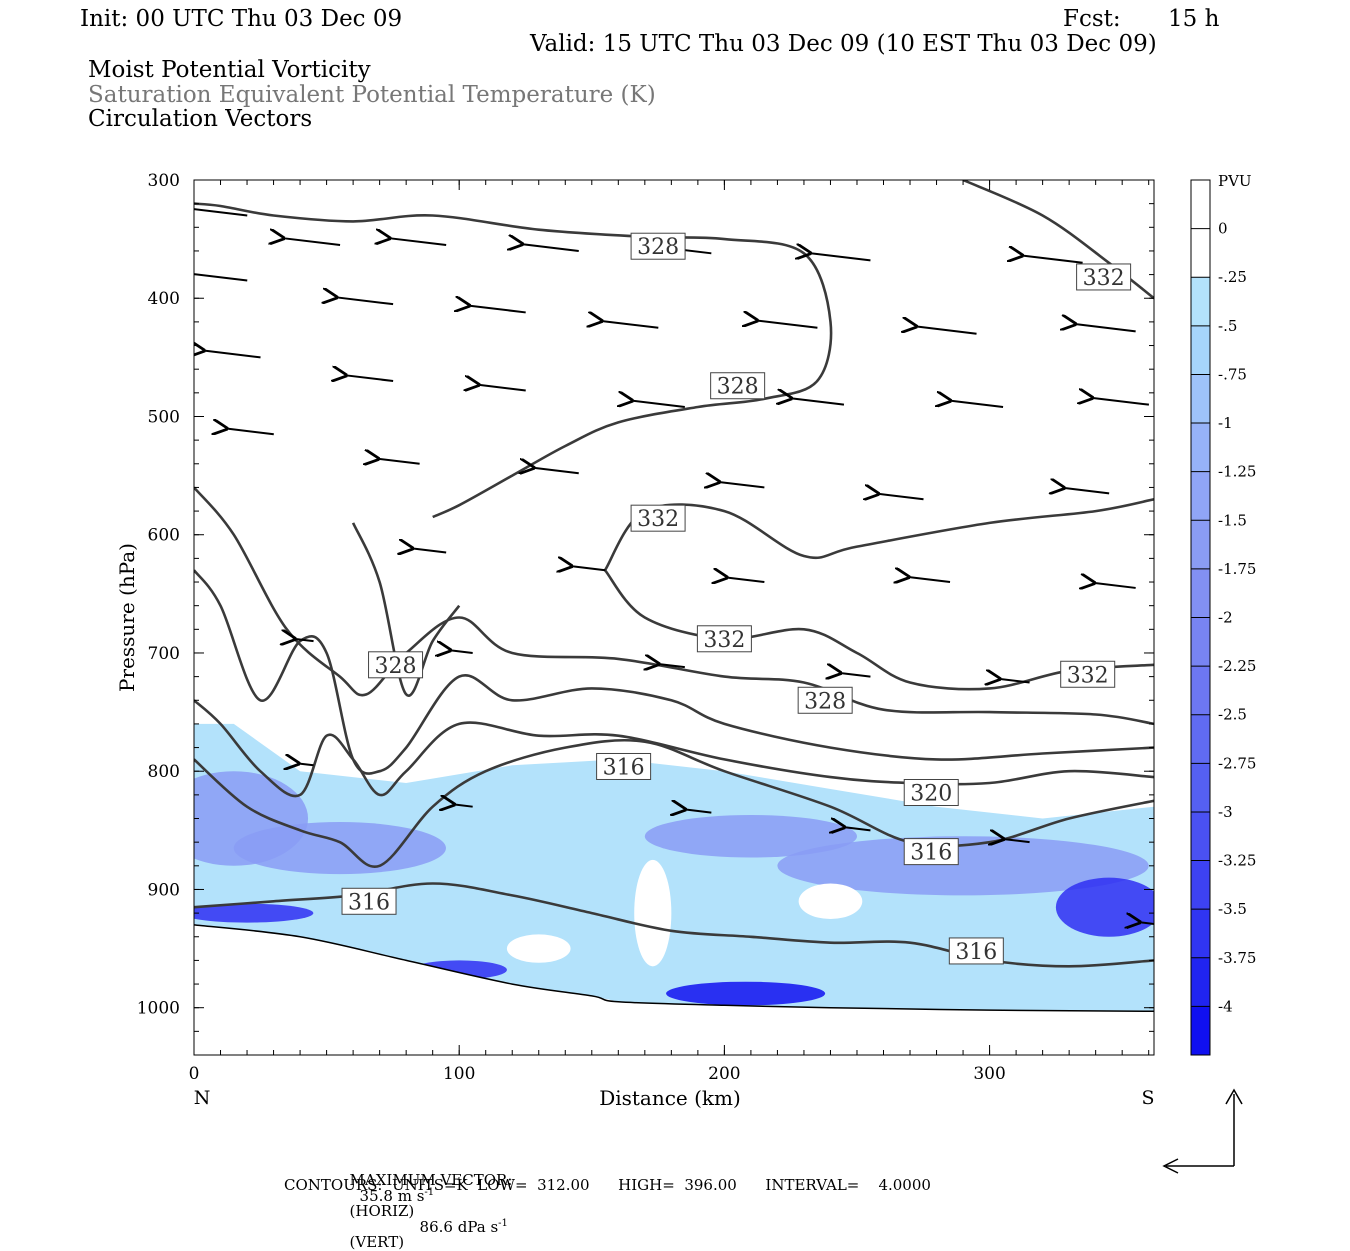  Describe the element at coordinates (1104, 907) in the screenshot. I see `pv-blob-south-core` at that location.